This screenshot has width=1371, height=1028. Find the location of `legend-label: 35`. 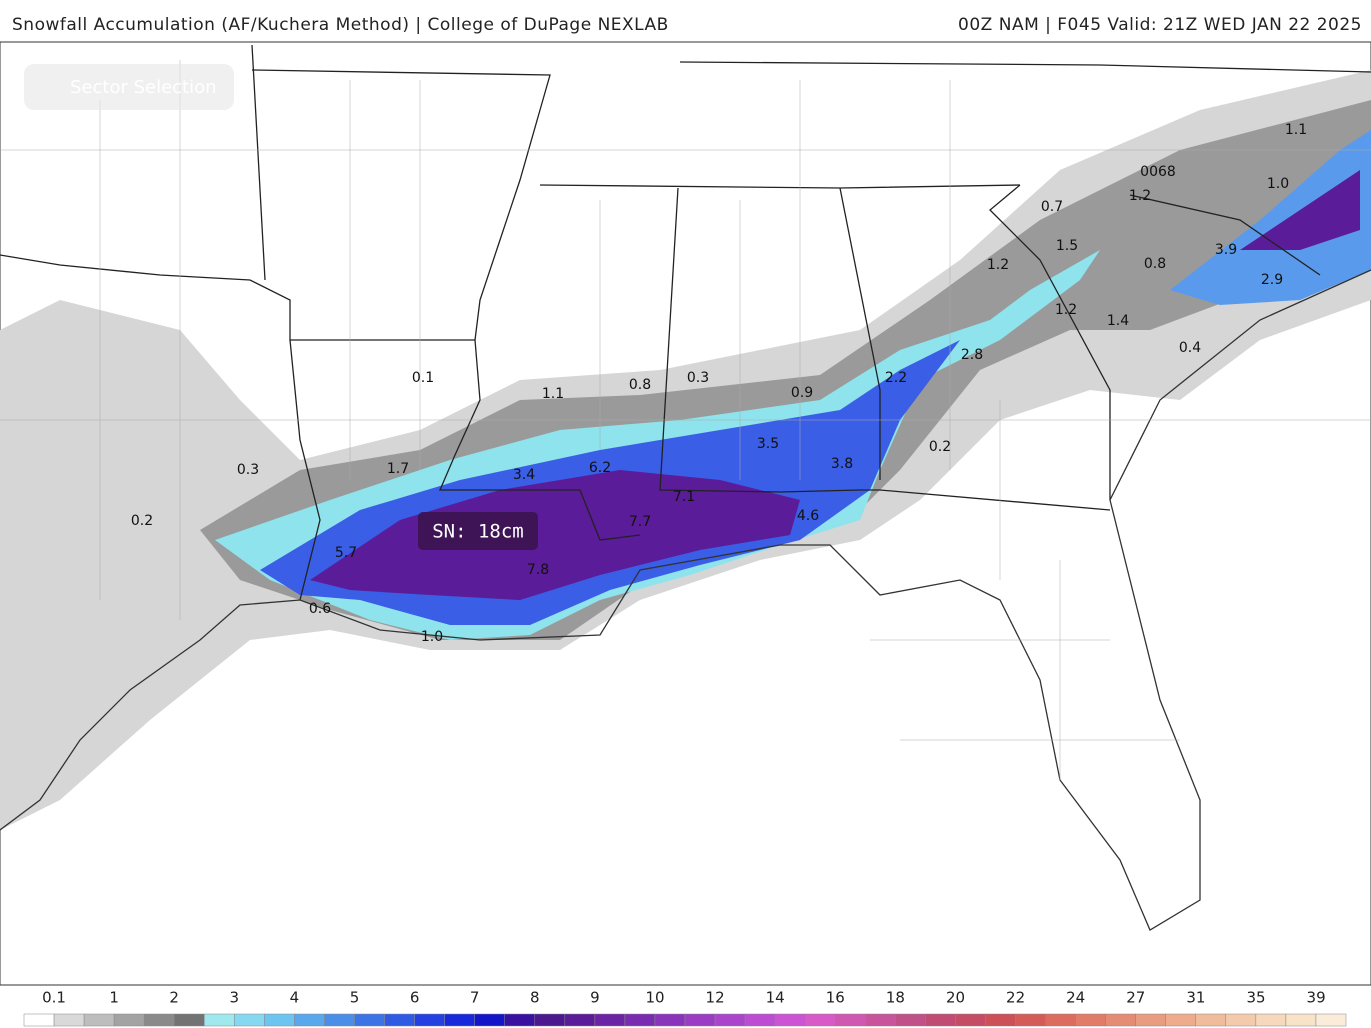

legend-label: 35 is located at coordinates (1255, 998).